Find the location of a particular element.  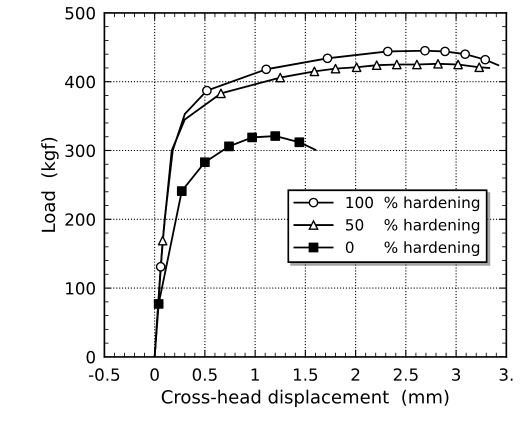

x-tick-label: 2.5 is located at coordinates (406, 374).